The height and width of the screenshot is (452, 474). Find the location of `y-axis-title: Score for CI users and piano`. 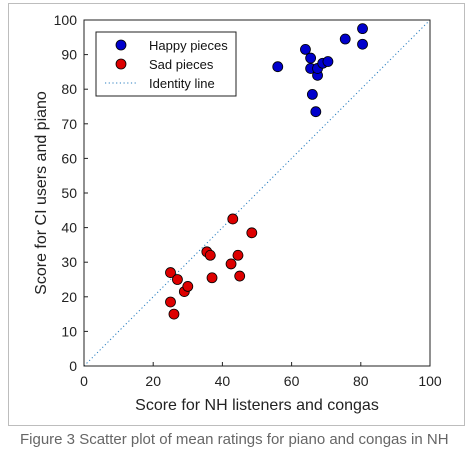

y-axis-title: Score for CI users and piano is located at coordinates (41, 193).